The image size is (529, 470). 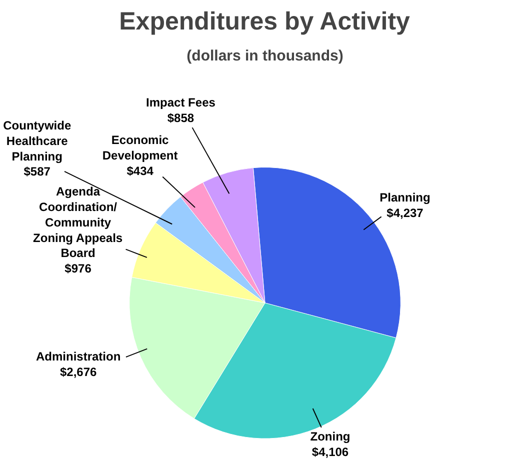 What do you see at coordinates (180, 118) in the screenshot?
I see `data-label: $858` at bounding box center [180, 118].